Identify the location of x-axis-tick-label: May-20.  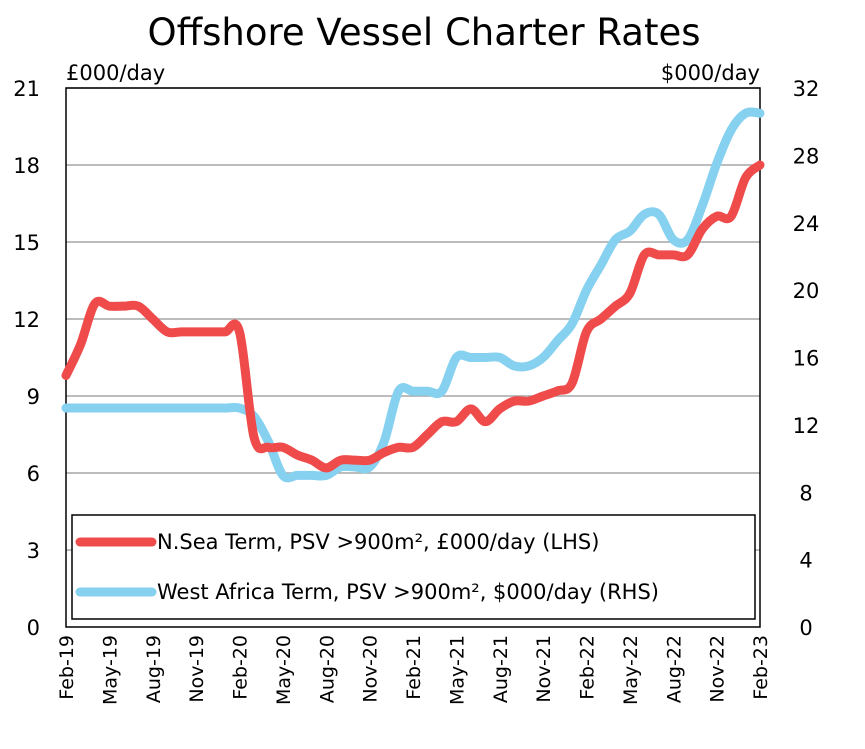
(284, 670).